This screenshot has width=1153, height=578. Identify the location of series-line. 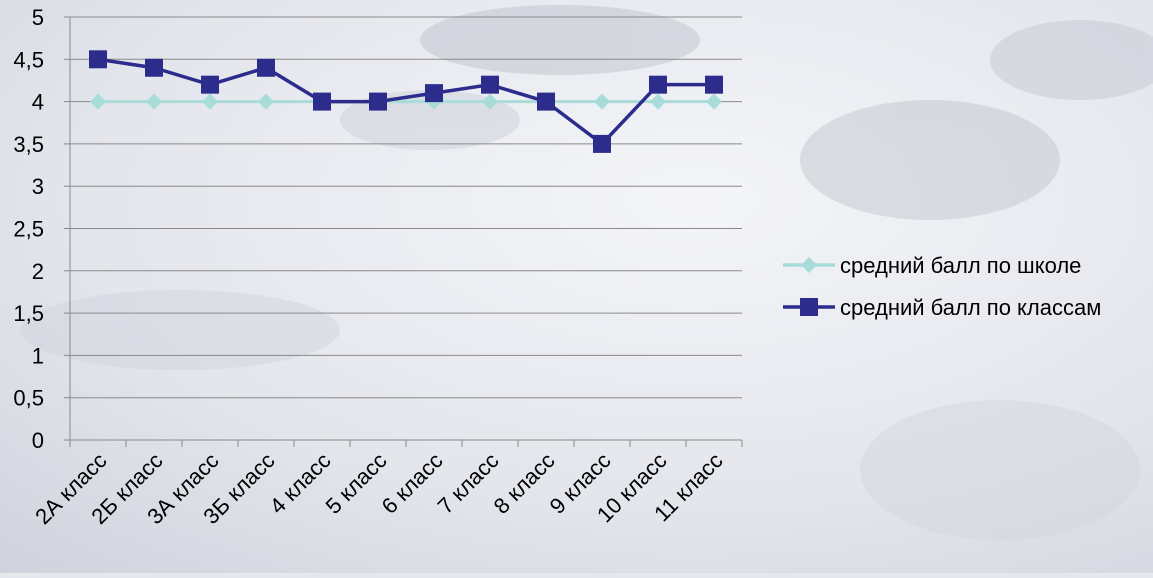
(405, 101).